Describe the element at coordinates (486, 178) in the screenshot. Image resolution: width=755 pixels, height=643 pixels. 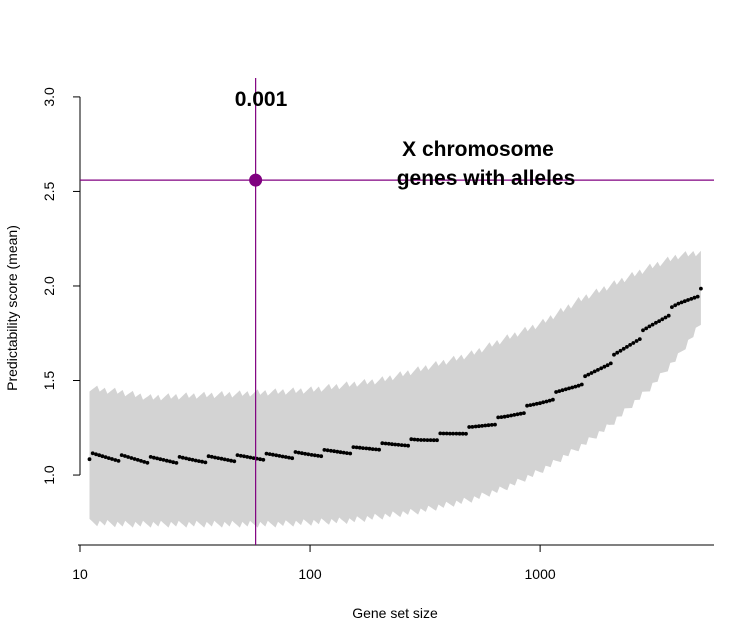
I see `highlight-label-line2: genes with alleles` at that location.